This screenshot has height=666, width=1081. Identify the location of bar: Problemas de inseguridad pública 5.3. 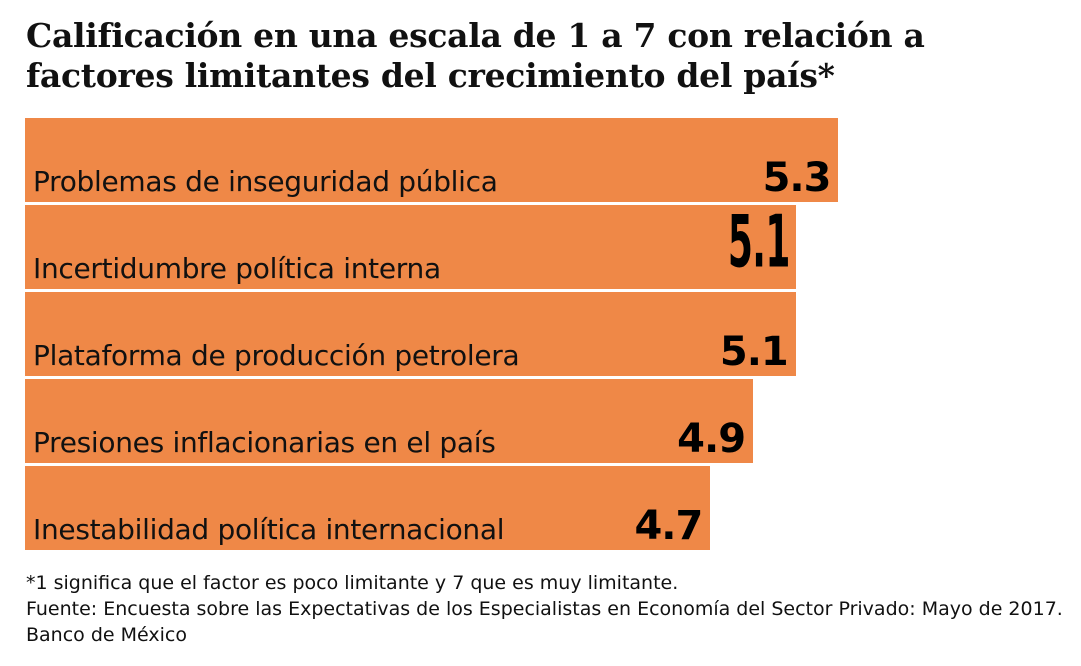
(432, 160).